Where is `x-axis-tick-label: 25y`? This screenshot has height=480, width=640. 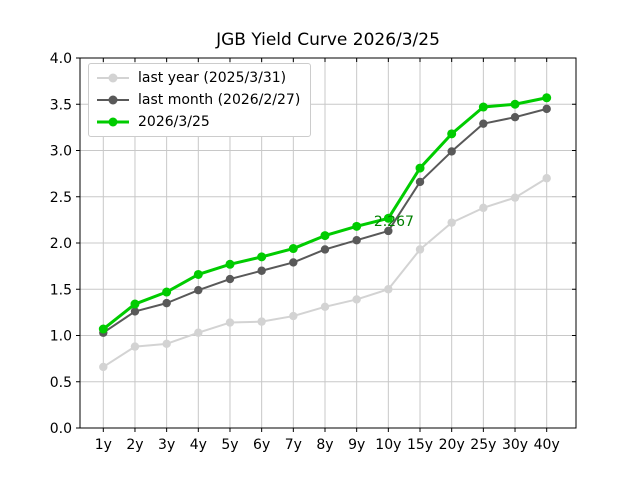
x-axis-tick-label: 25y is located at coordinates (483, 445).